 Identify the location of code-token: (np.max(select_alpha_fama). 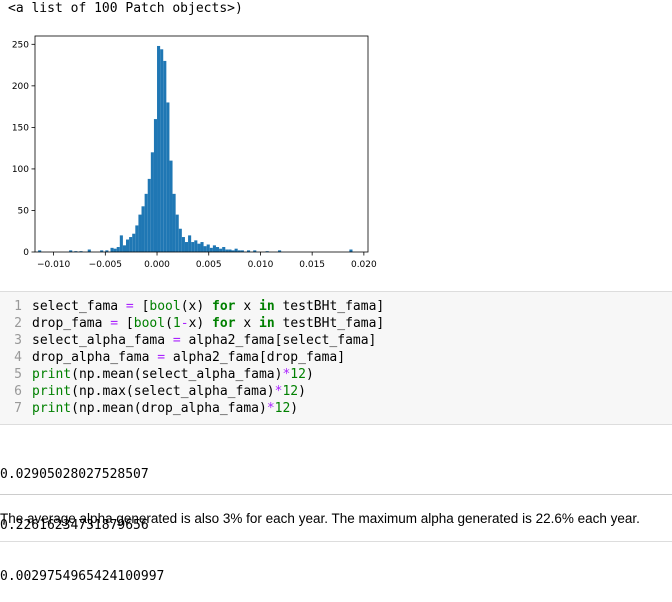
(173, 391).